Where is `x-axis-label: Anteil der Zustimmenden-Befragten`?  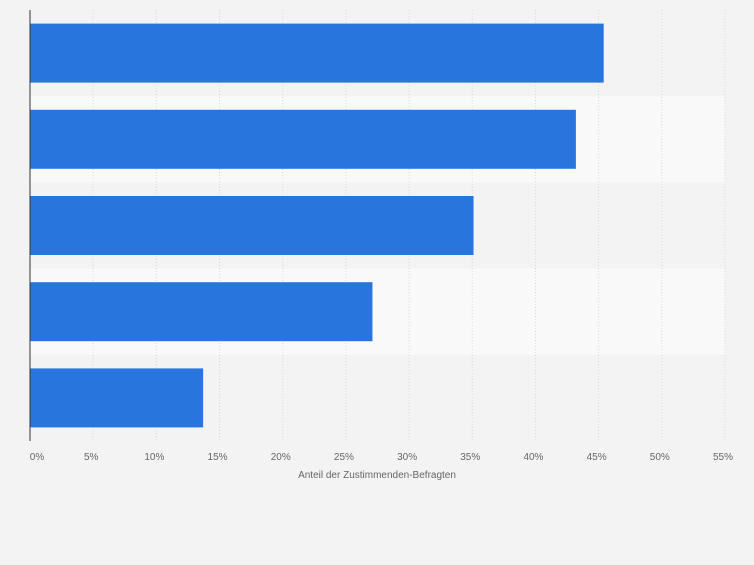
x-axis-label: Anteil der Zustimmenden-Befragten is located at coordinates (377, 475).